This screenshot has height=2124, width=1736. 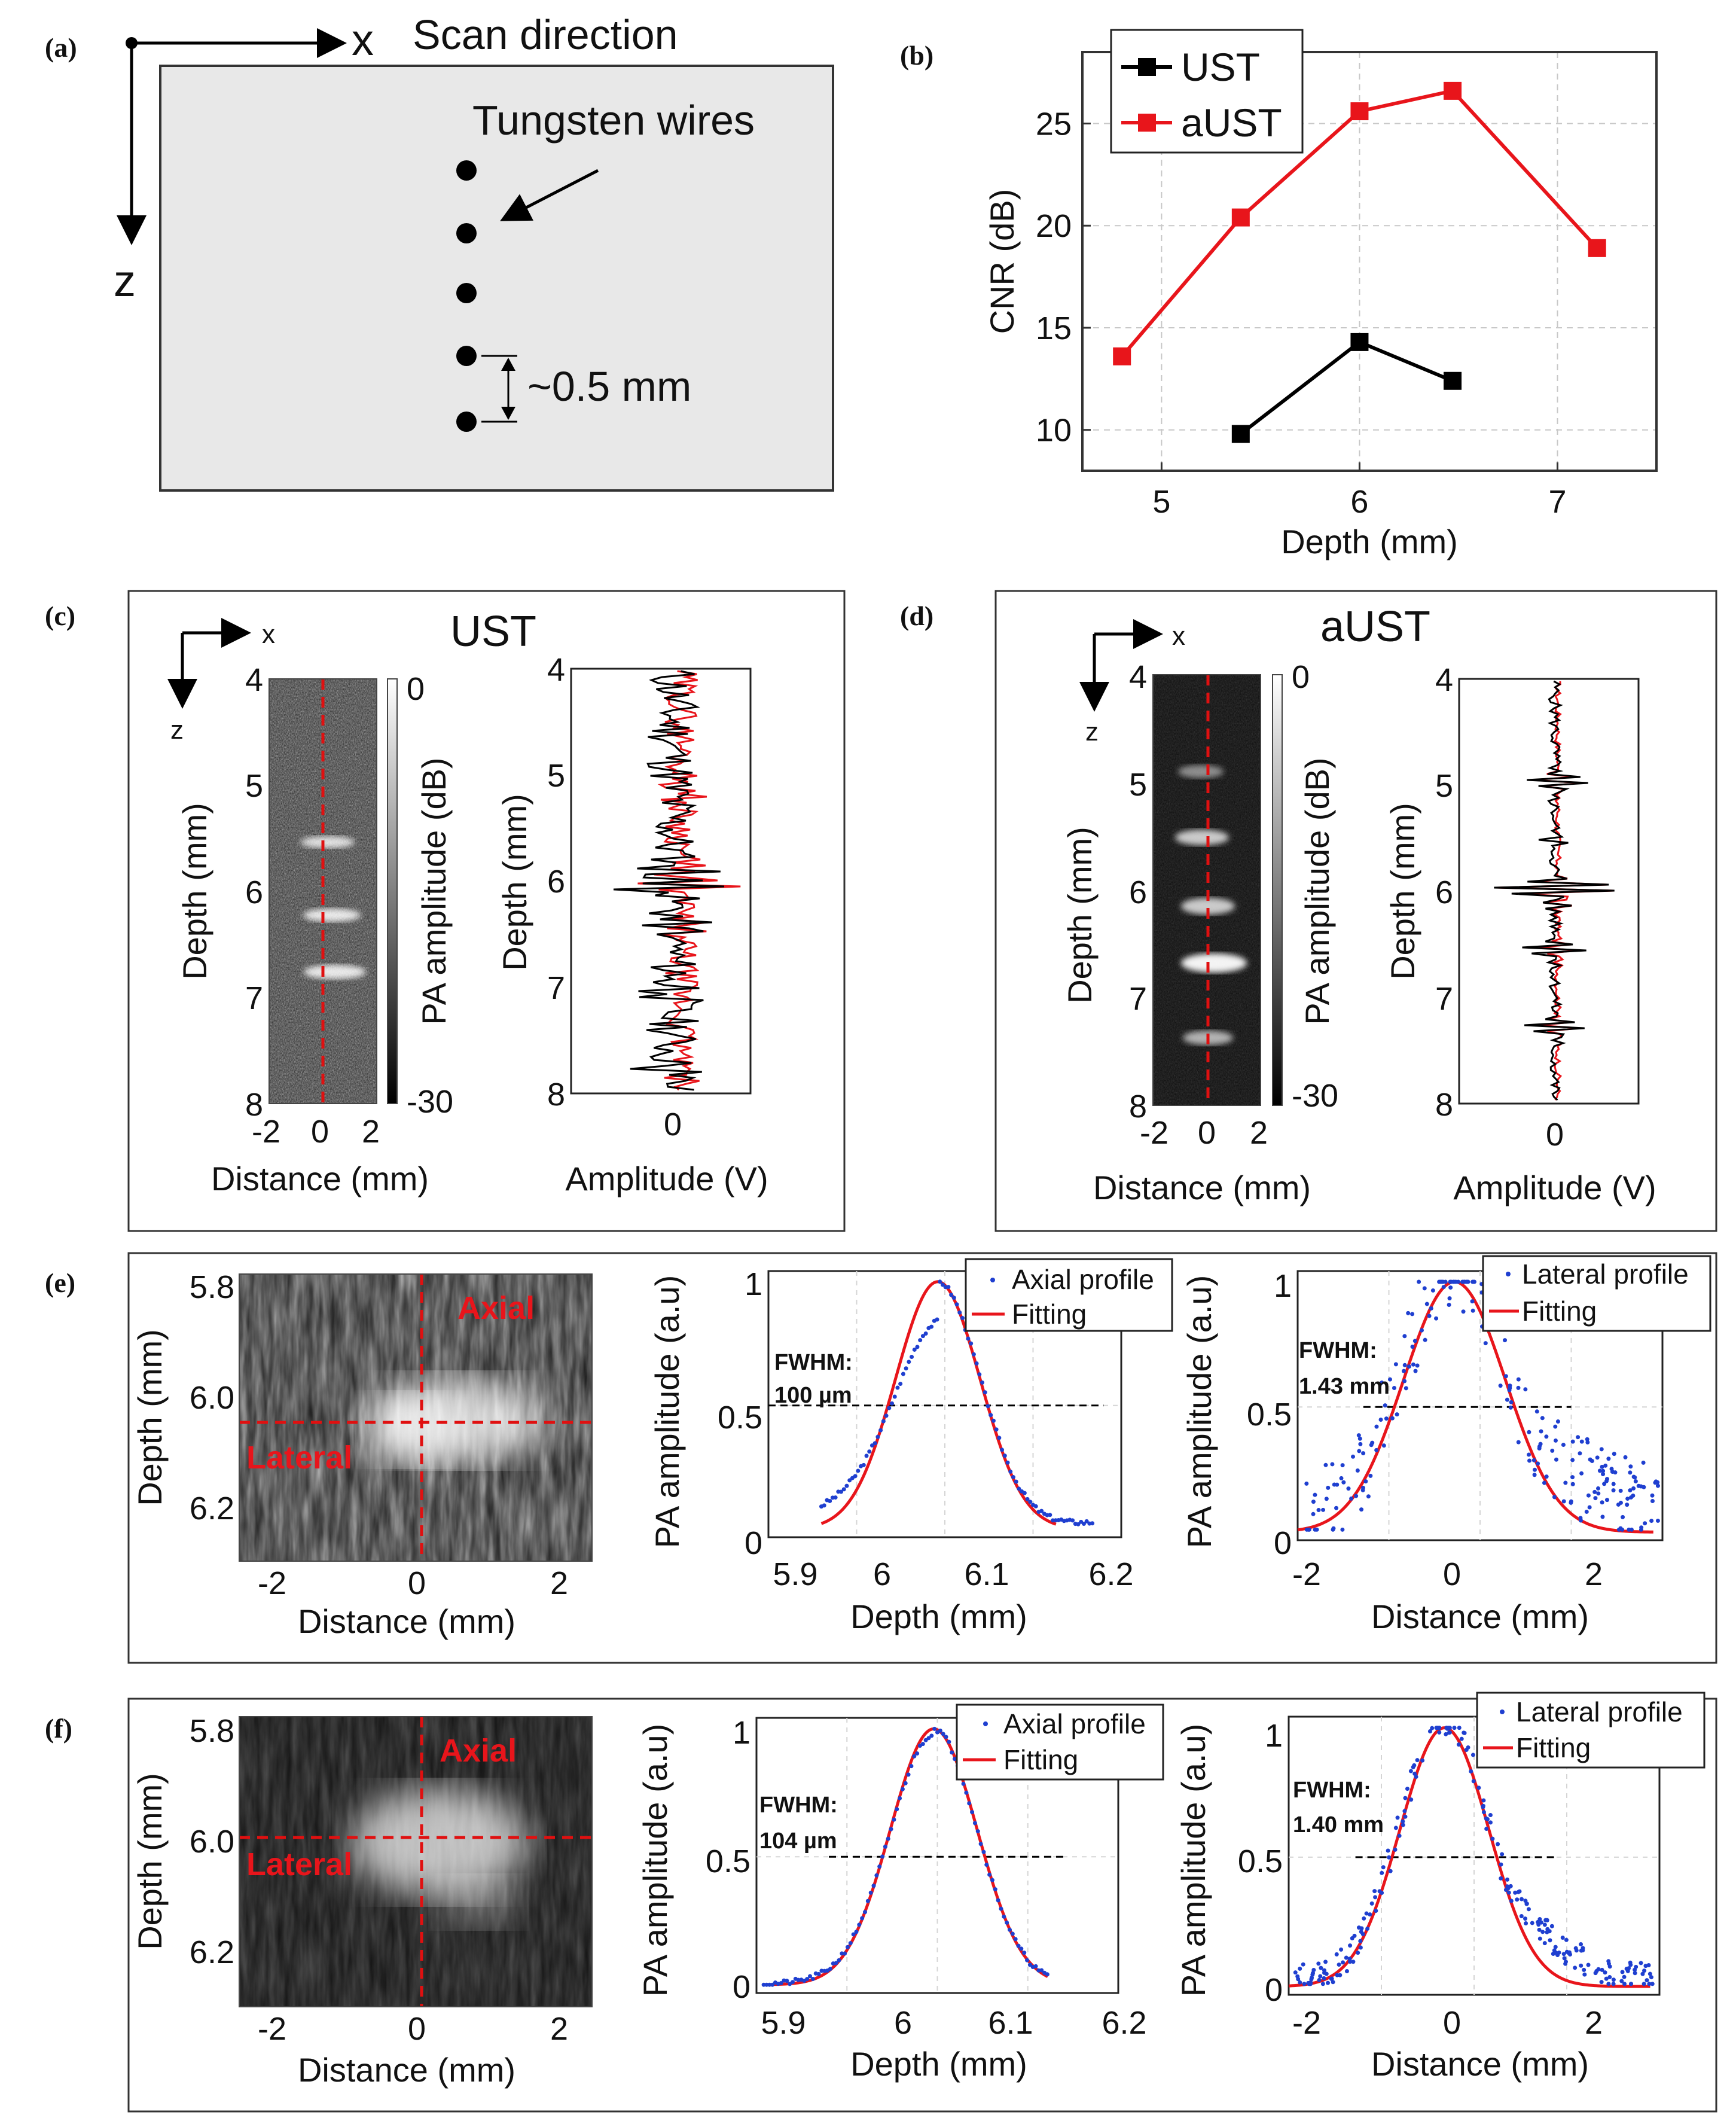 What do you see at coordinates (416, 1418) in the screenshot?
I see `e-zoom-image: Axial Lateral` at bounding box center [416, 1418].